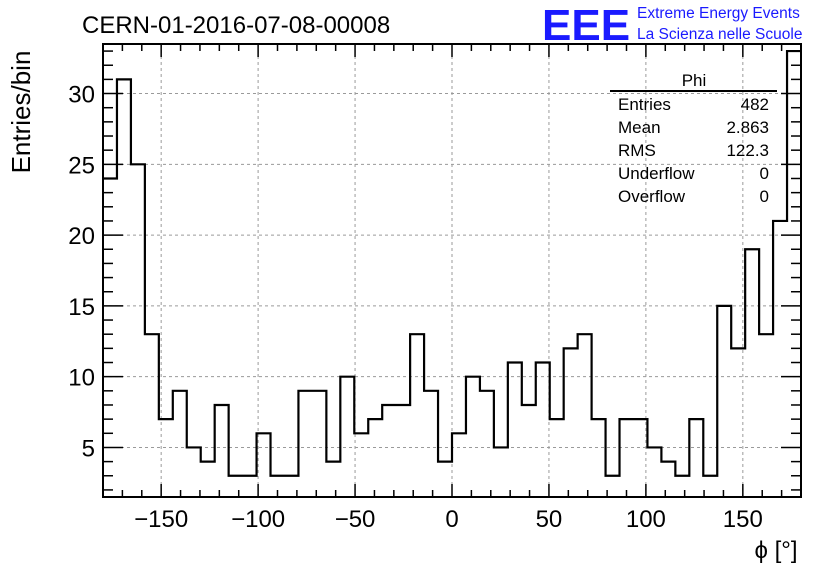 The image size is (836, 572). Describe the element at coordinates (694, 80) in the screenshot. I see `stats-name: Phi` at that location.